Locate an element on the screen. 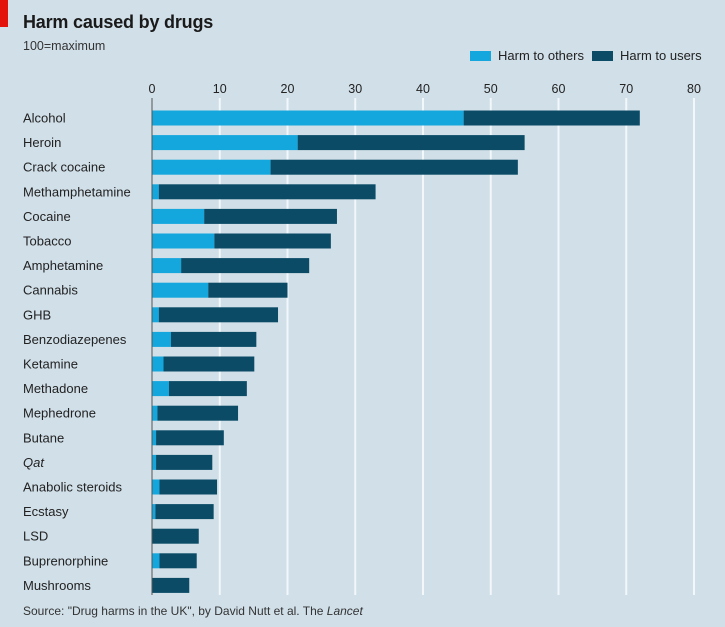  category-label: Qat is located at coordinates (34, 462).